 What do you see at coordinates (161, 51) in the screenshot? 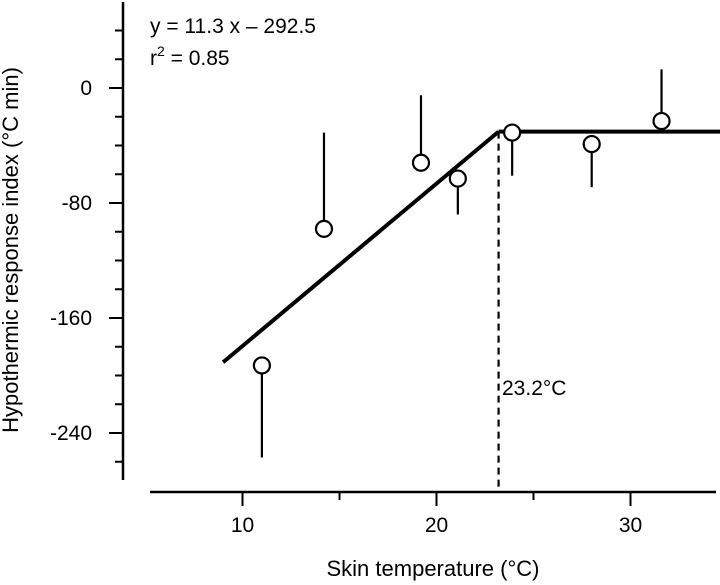
I see `r-squared-superscript: 2` at bounding box center [161, 51].